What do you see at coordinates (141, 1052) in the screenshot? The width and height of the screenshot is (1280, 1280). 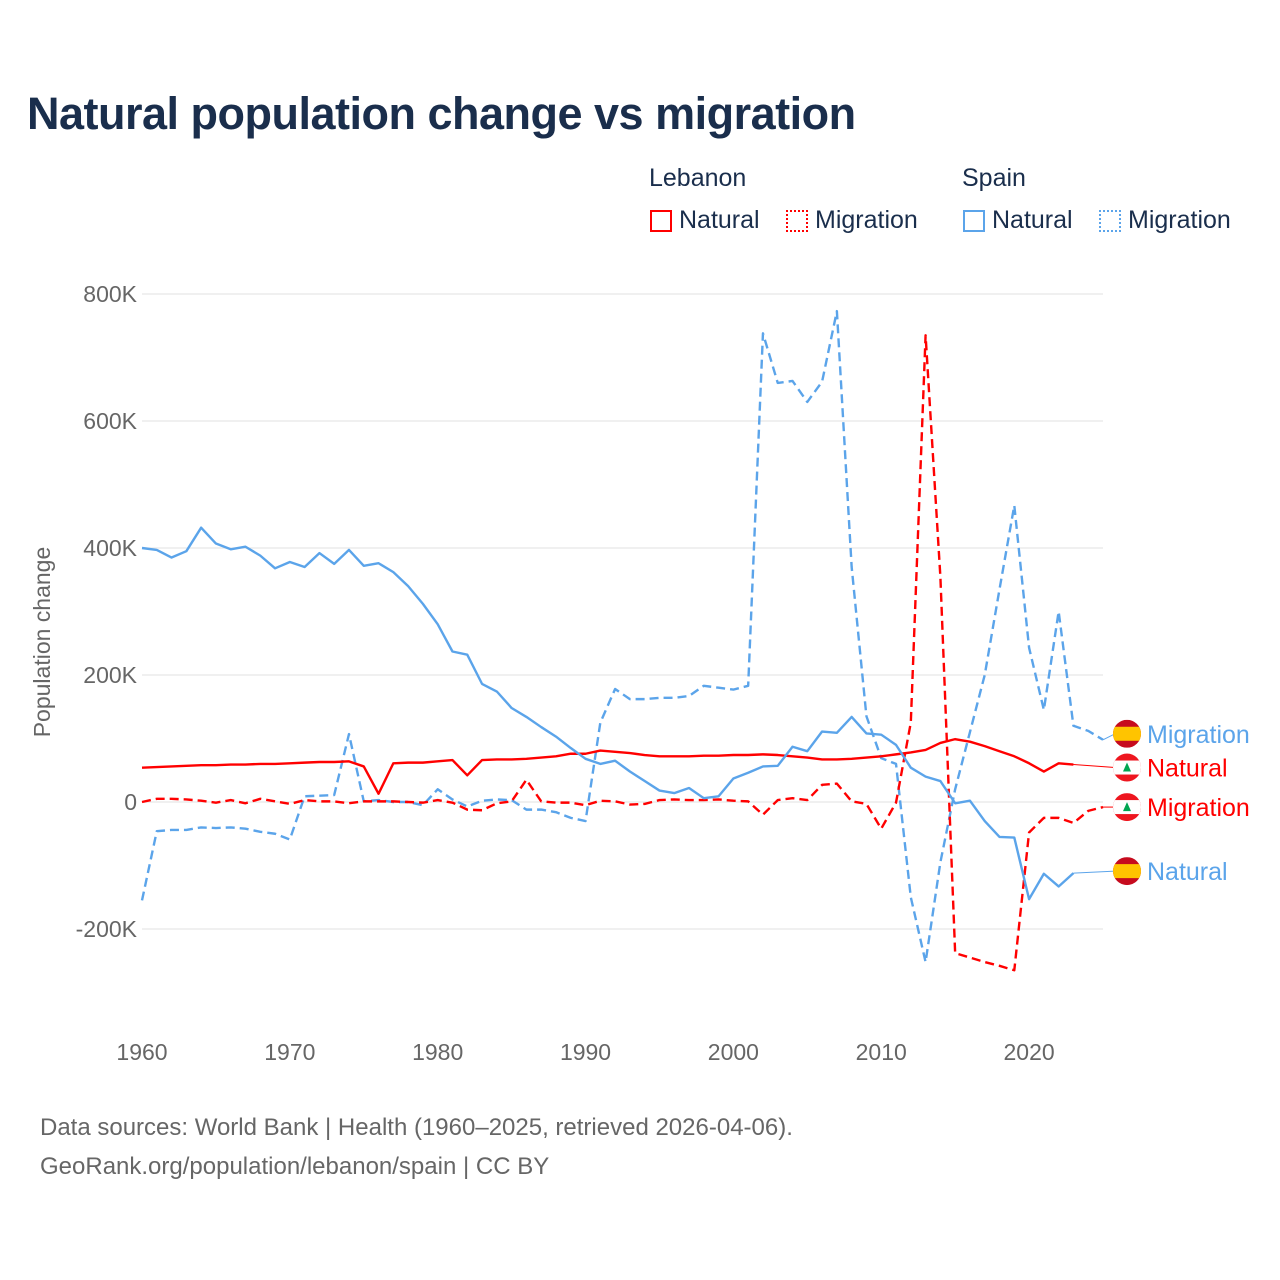 I see `x-tick-label: 1960` at bounding box center [141, 1052].